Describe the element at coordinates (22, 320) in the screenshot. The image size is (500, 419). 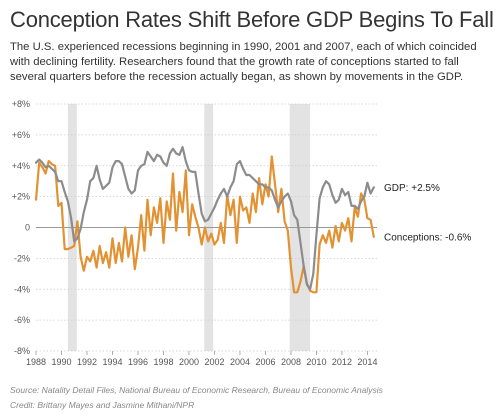
I see `y-tick-label: -6%` at that location.